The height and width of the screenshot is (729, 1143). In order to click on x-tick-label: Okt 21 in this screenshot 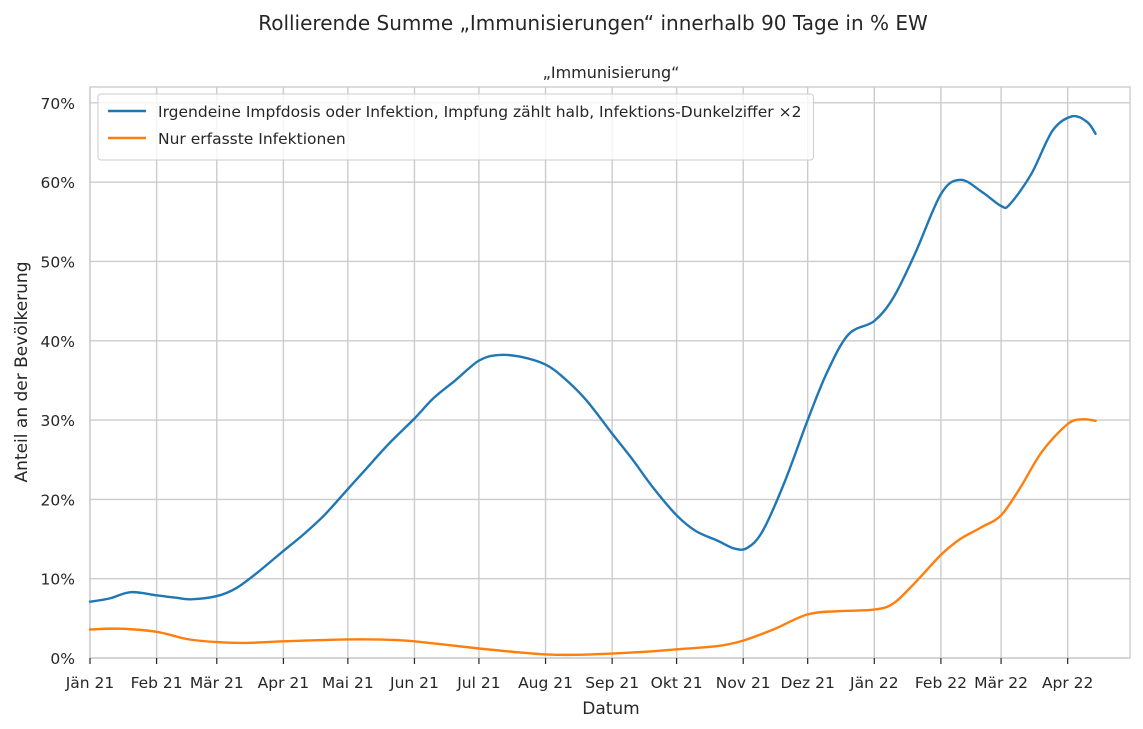, I will do `click(677, 683)`.